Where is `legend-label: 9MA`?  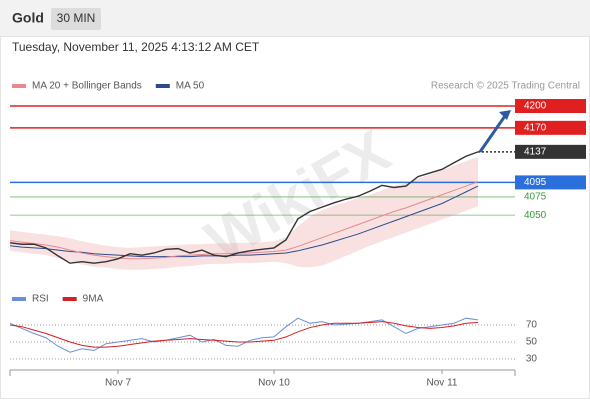 legend-label: 9MA is located at coordinates (93, 299).